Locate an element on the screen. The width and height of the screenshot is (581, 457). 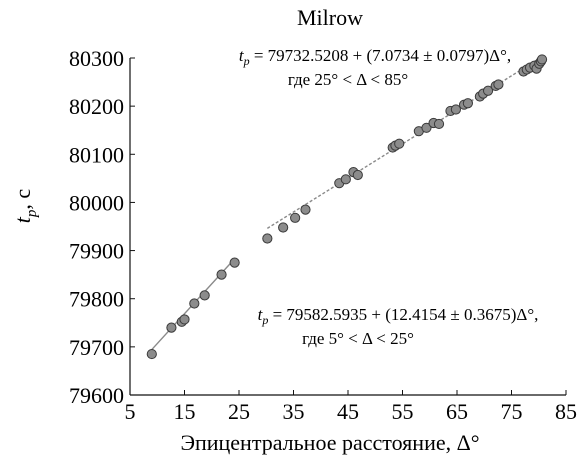
x-axis-label: Эпицентральное расстояние, Δ° is located at coordinates (329, 442).